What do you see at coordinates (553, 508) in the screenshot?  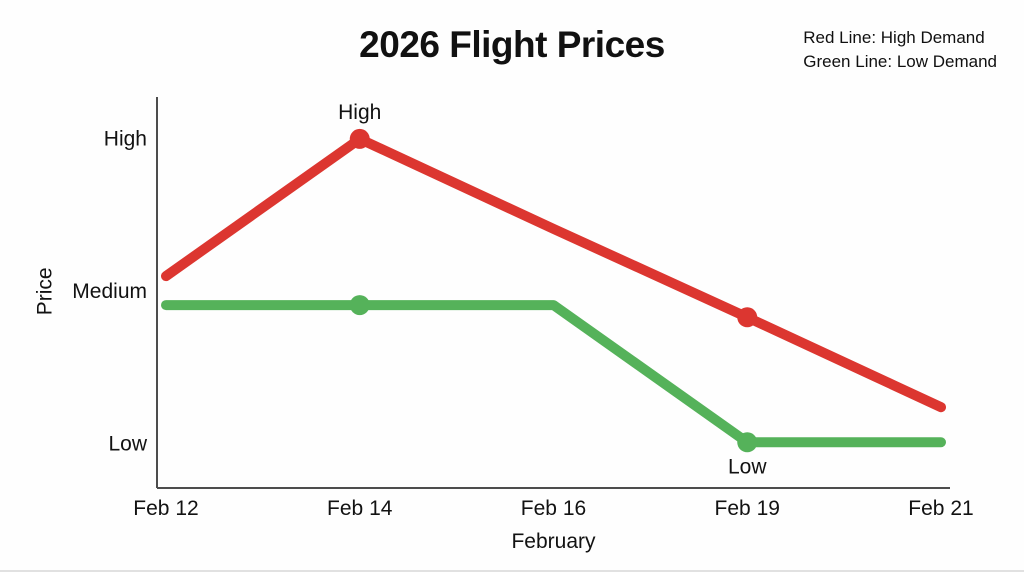 I see `x-tick-label-feb-16: Feb 16` at bounding box center [553, 508].